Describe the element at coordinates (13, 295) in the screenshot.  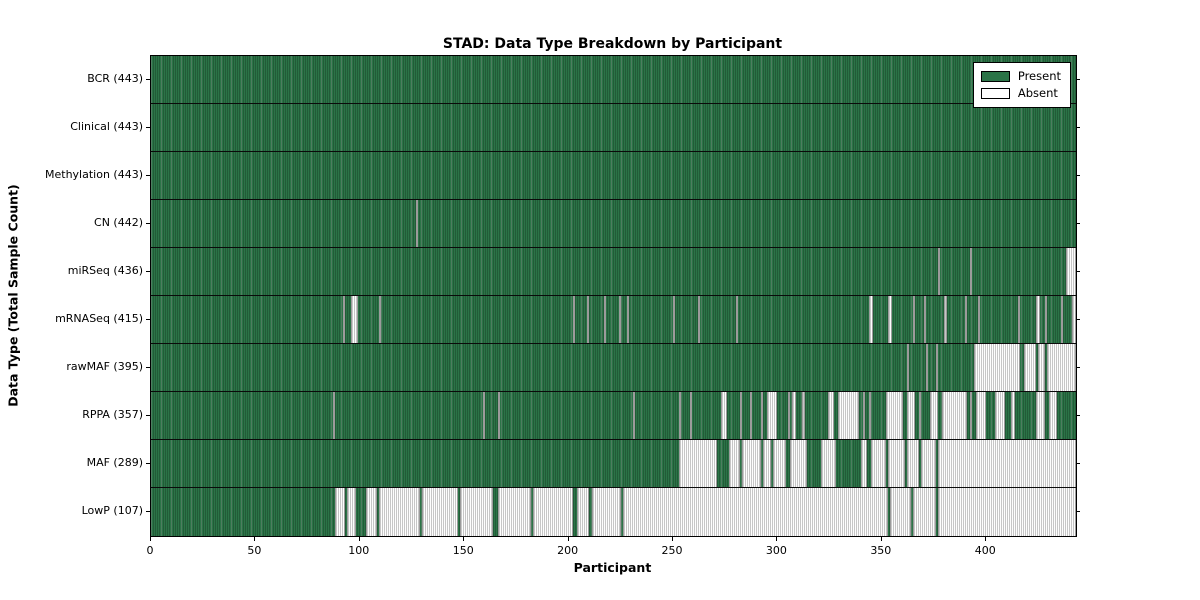
I see `y-axis-label: Data Type (Total Sample Count)` at that location.